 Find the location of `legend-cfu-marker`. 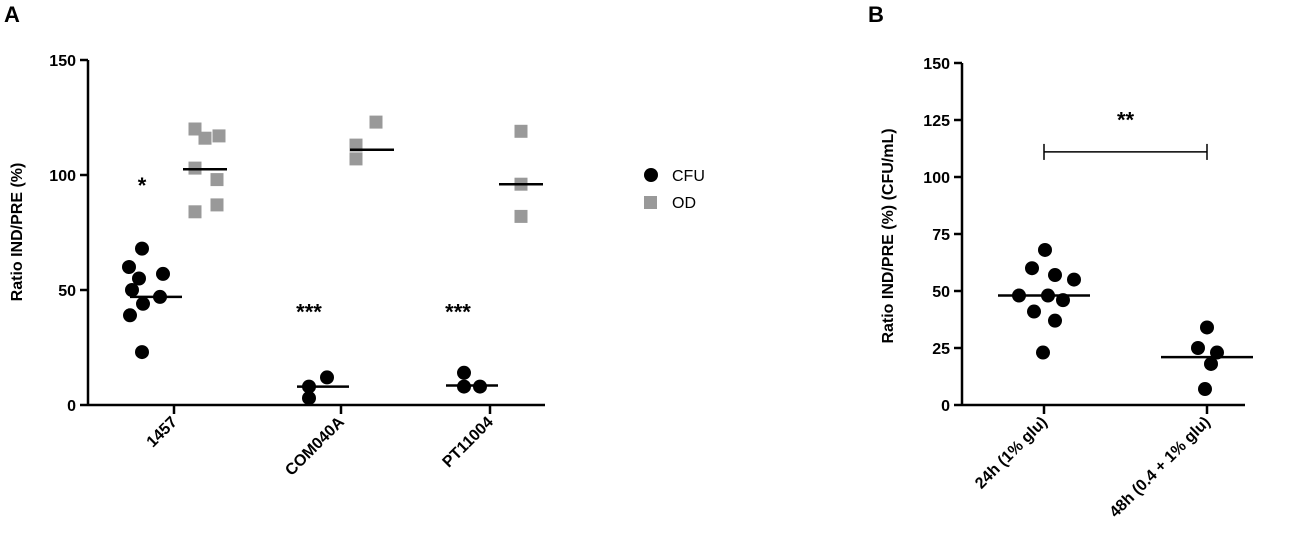

legend-cfu-marker is located at coordinates (651, 175).